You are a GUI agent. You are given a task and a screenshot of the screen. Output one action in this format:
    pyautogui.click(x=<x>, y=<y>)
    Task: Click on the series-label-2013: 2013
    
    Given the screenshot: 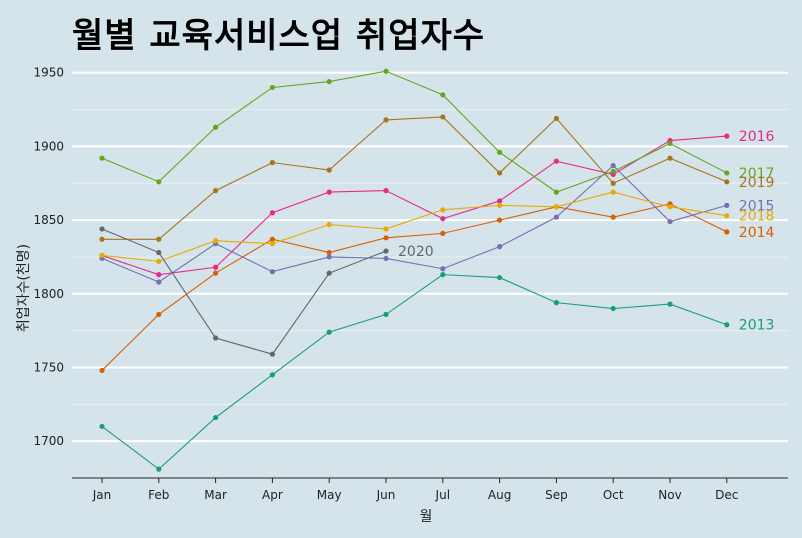 What is the action you would take?
    pyautogui.click(x=757, y=326)
    